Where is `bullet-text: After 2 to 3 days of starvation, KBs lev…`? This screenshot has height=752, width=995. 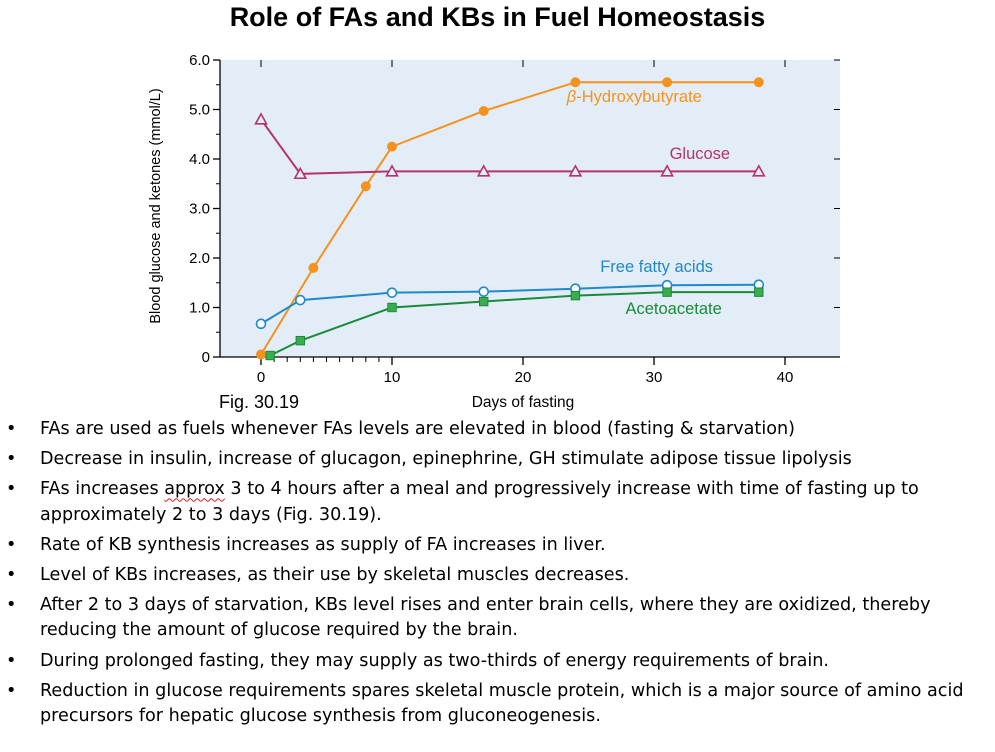
bullet-text: After 2 to 3 days of starvation, KBs lev… is located at coordinates (485, 618).